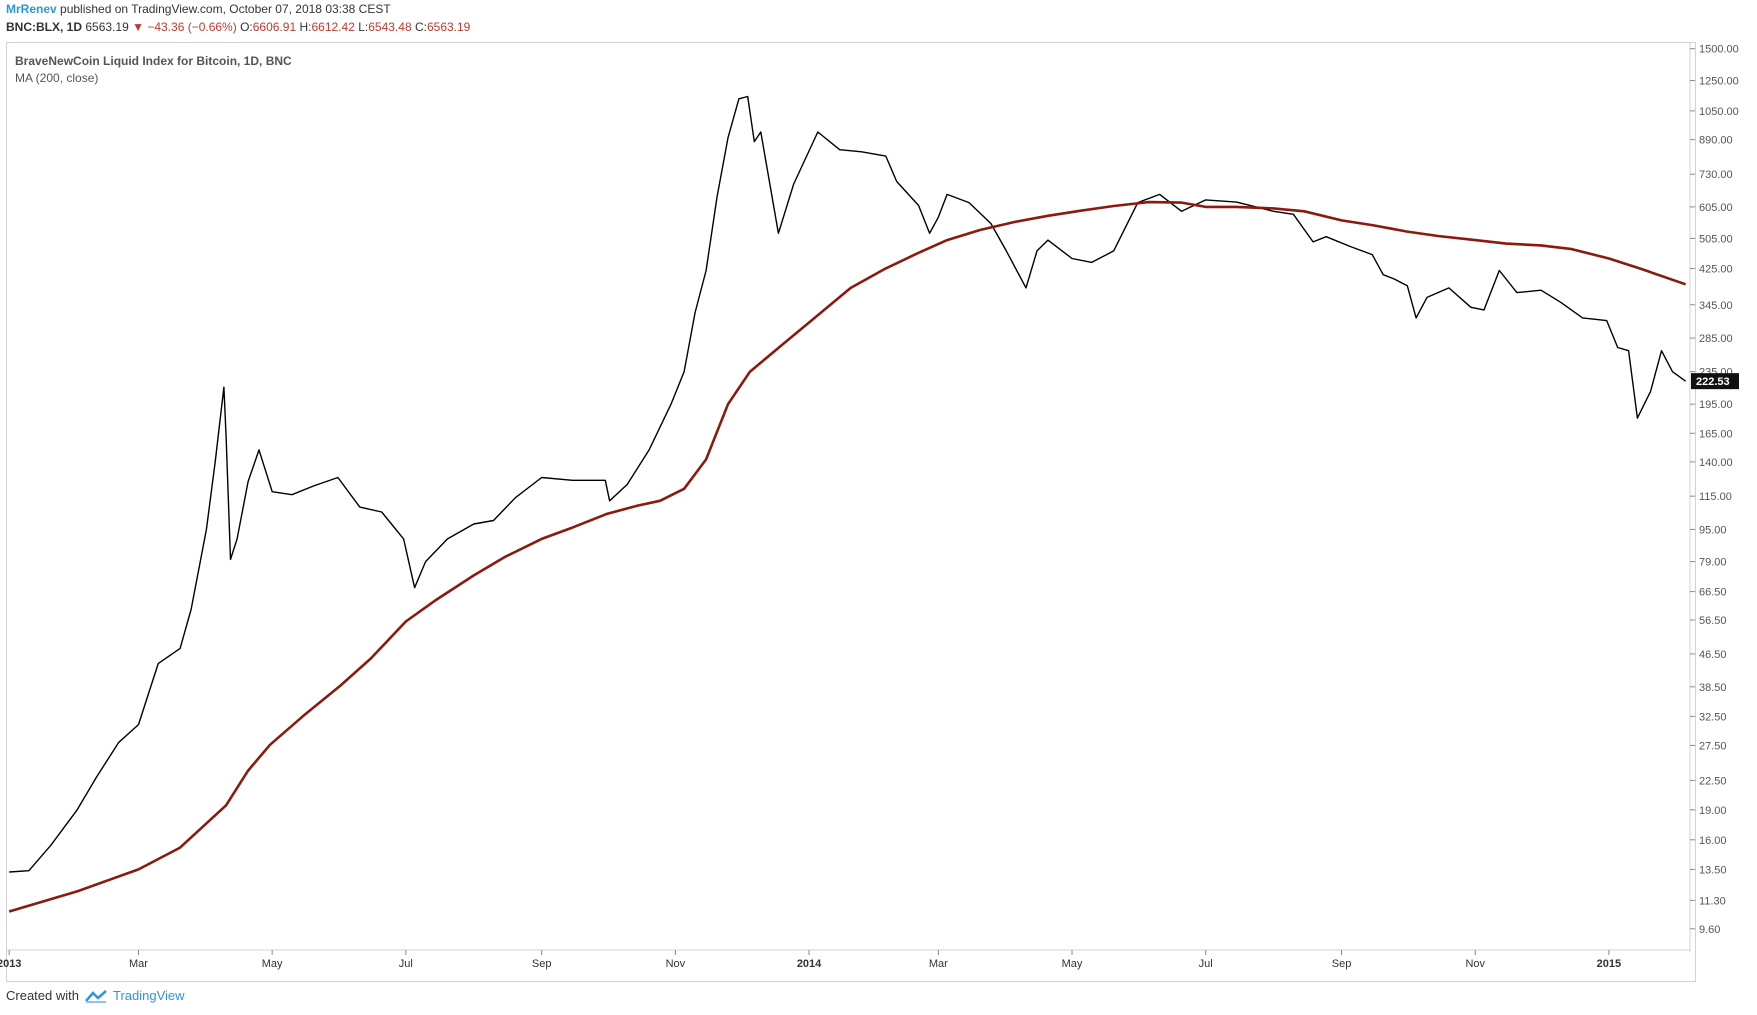 The image size is (1757, 1015). I want to click on last-price: 6563.19, so click(107, 27).